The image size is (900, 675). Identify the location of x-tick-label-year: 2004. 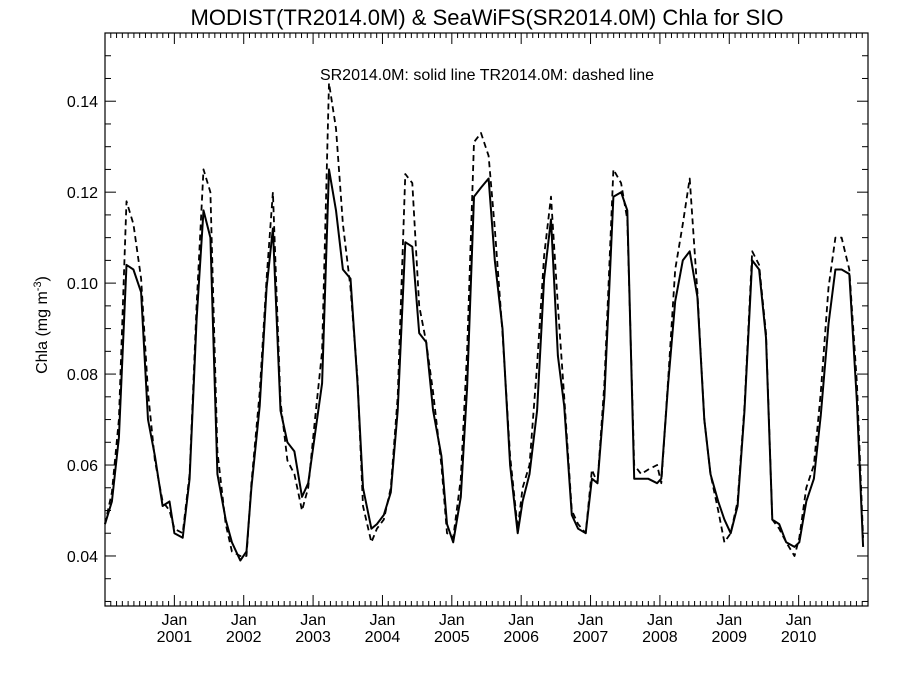
(383, 637).